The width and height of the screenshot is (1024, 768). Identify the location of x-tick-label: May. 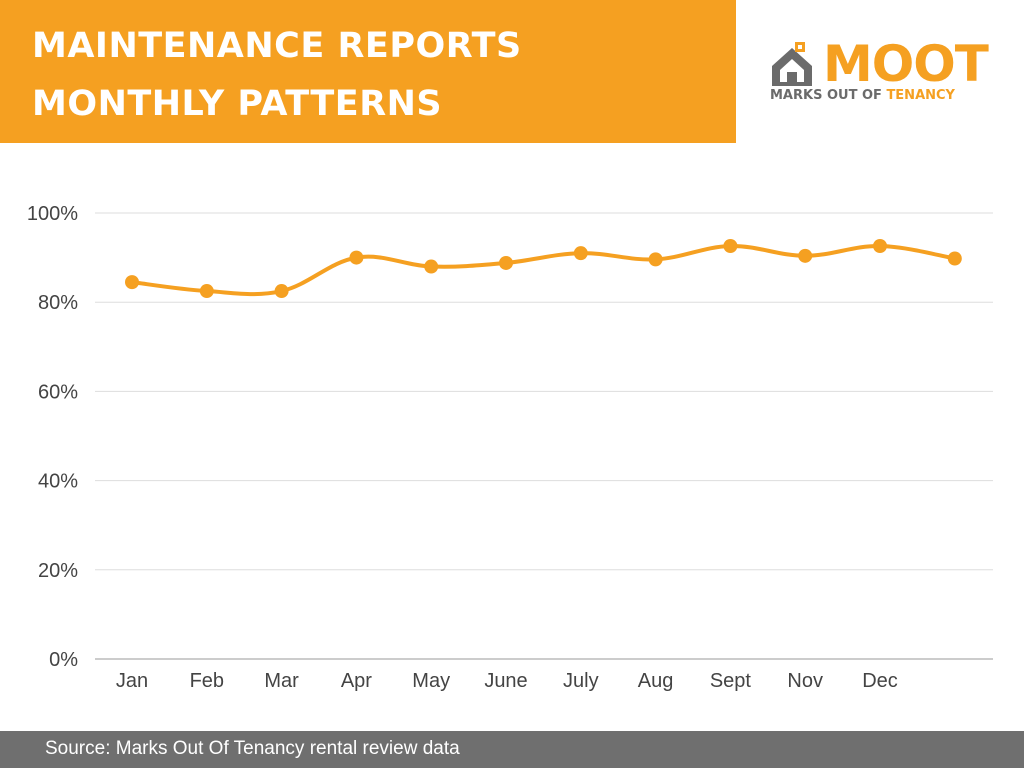
(431, 681).